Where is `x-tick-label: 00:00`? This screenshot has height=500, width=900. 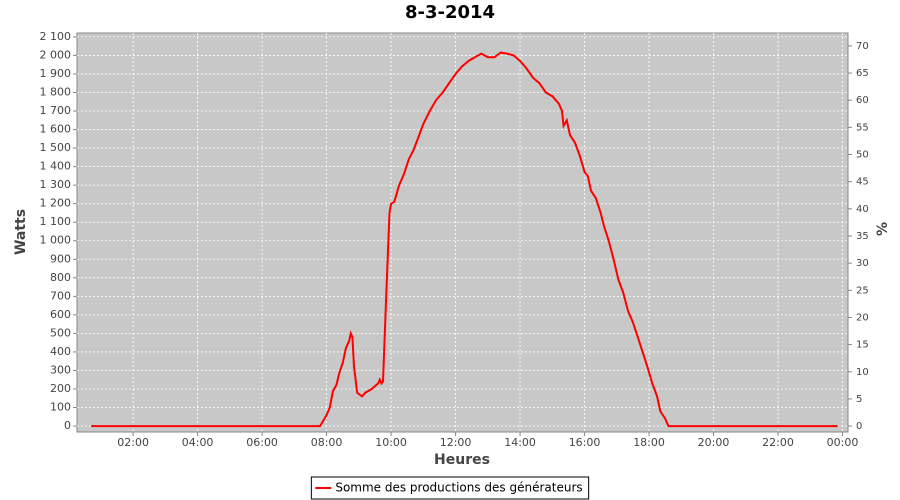 x-tick-label: 00:00 is located at coordinates (843, 442).